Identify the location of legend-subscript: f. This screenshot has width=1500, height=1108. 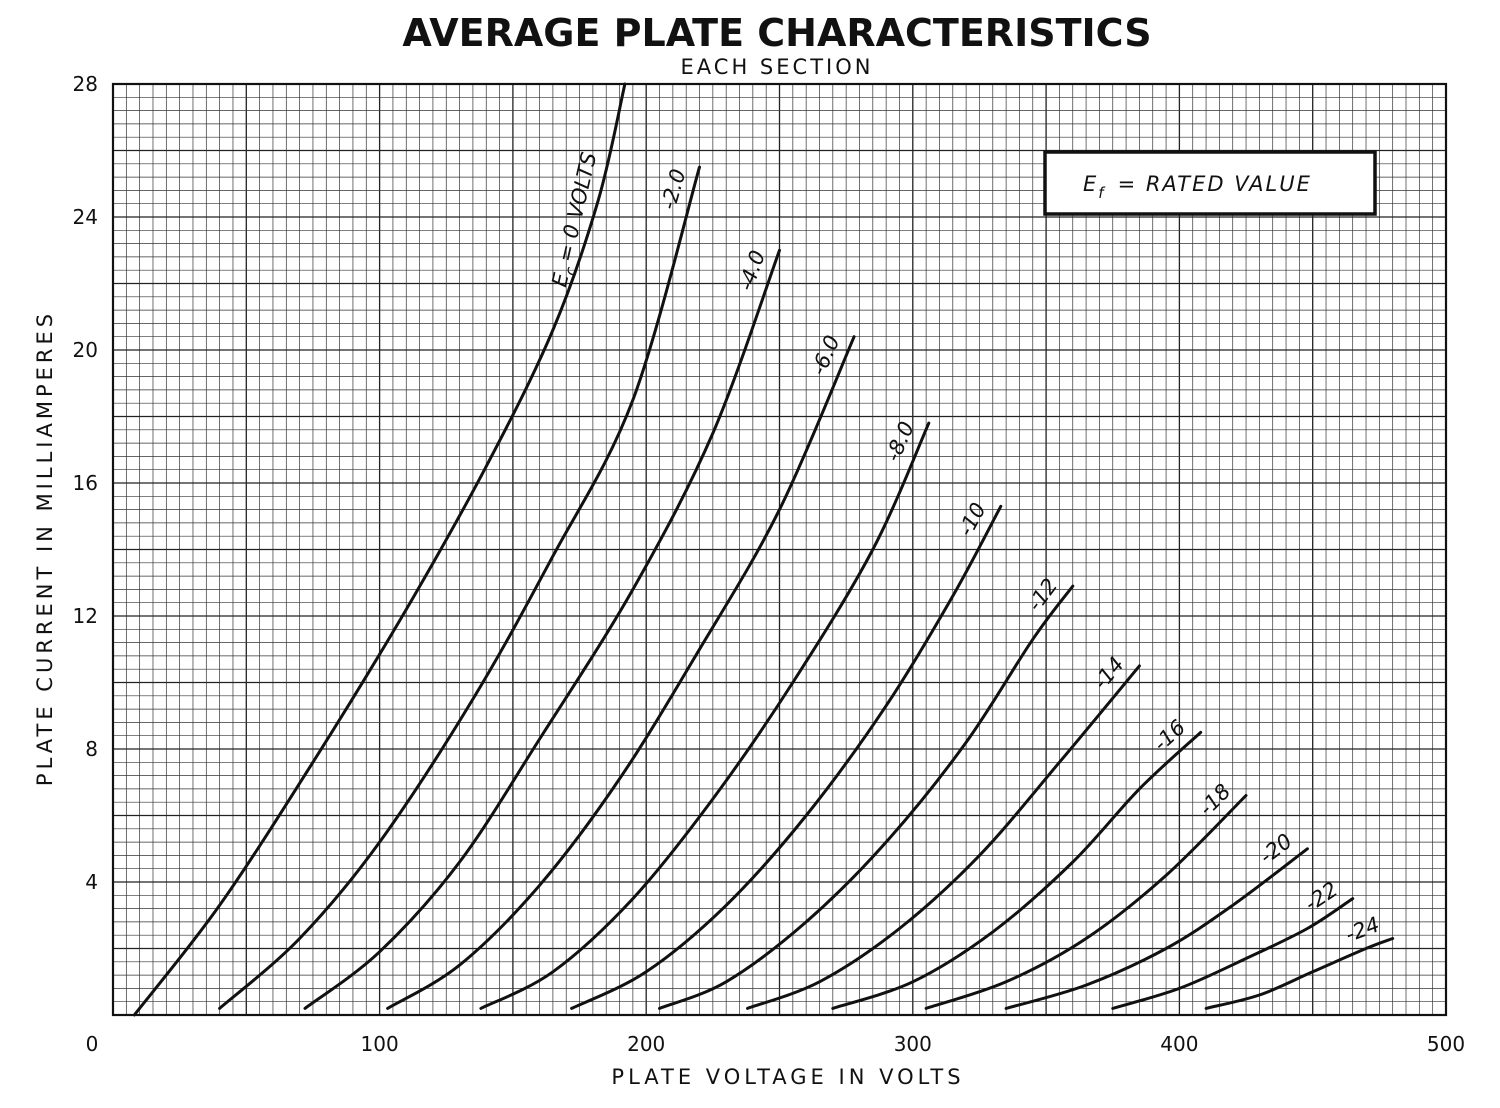
(1102, 193).